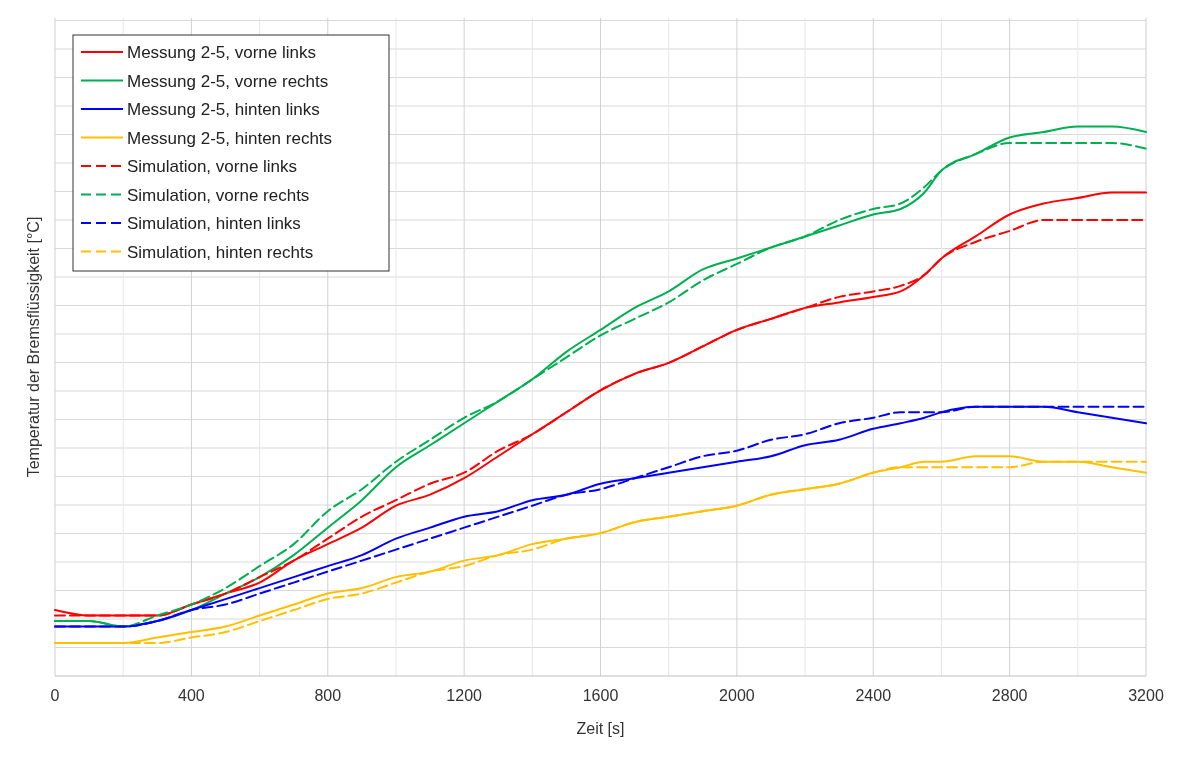 The image size is (1179, 763). Describe the element at coordinates (228, 81) in the screenshot. I see `legend-label: Messung 2-5, vorne rechts` at that location.